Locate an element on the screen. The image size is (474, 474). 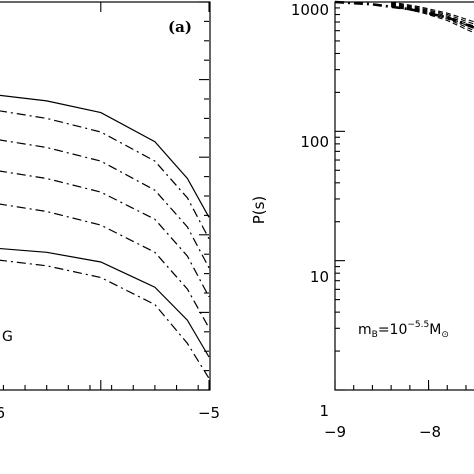
annotation-m: m is located at coordinates (365, 330).